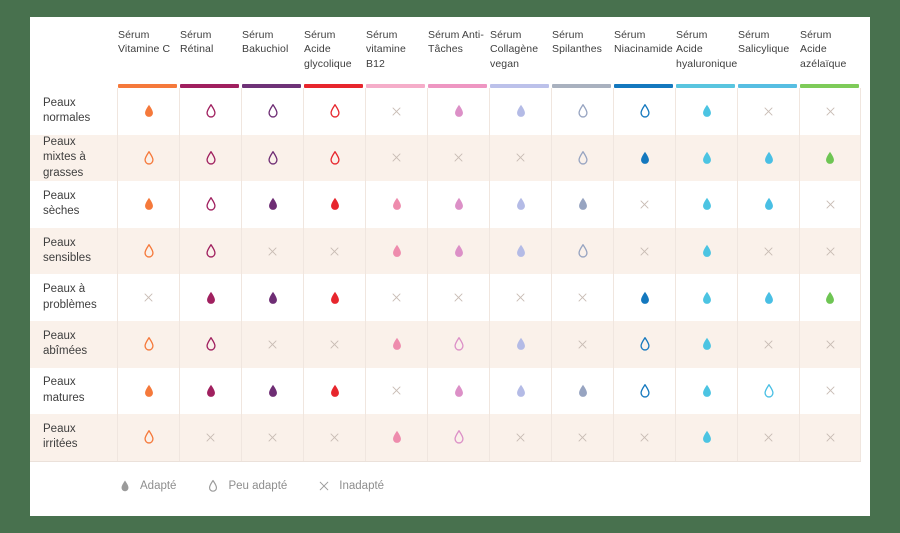 The height and width of the screenshot is (533, 900). What do you see at coordinates (73, 52) in the screenshot?
I see `matrix-corner` at bounding box center [73, 52].